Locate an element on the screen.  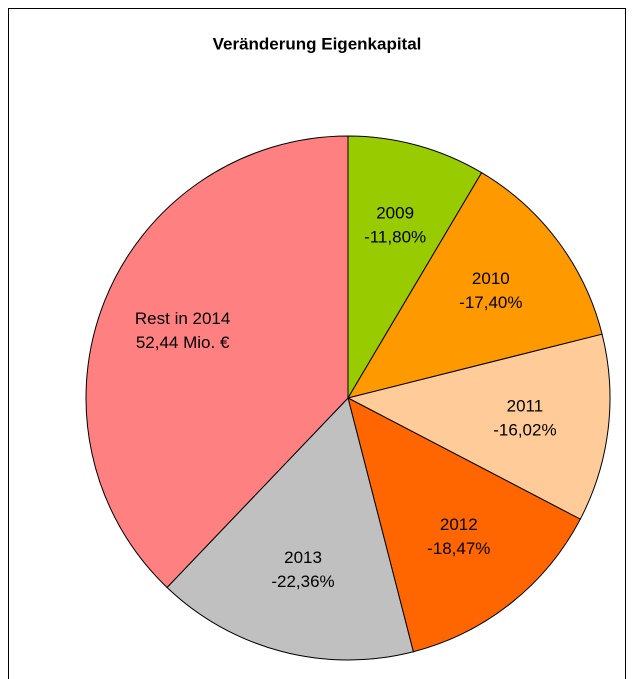
slice-label: 2012 is located at coordinates (459, 524).